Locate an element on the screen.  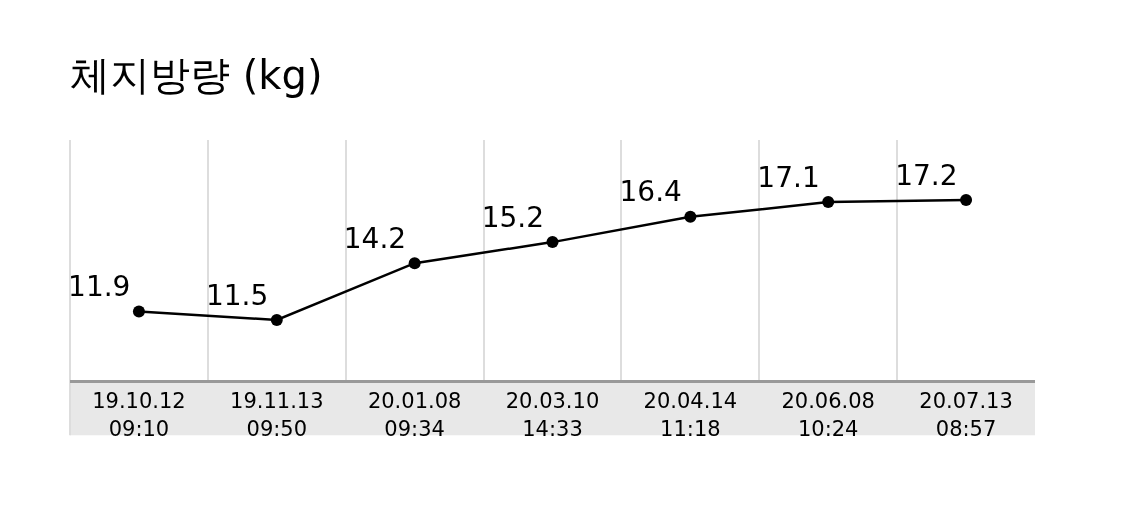
data-label: 11.5 is located at coordinates (237, 295).